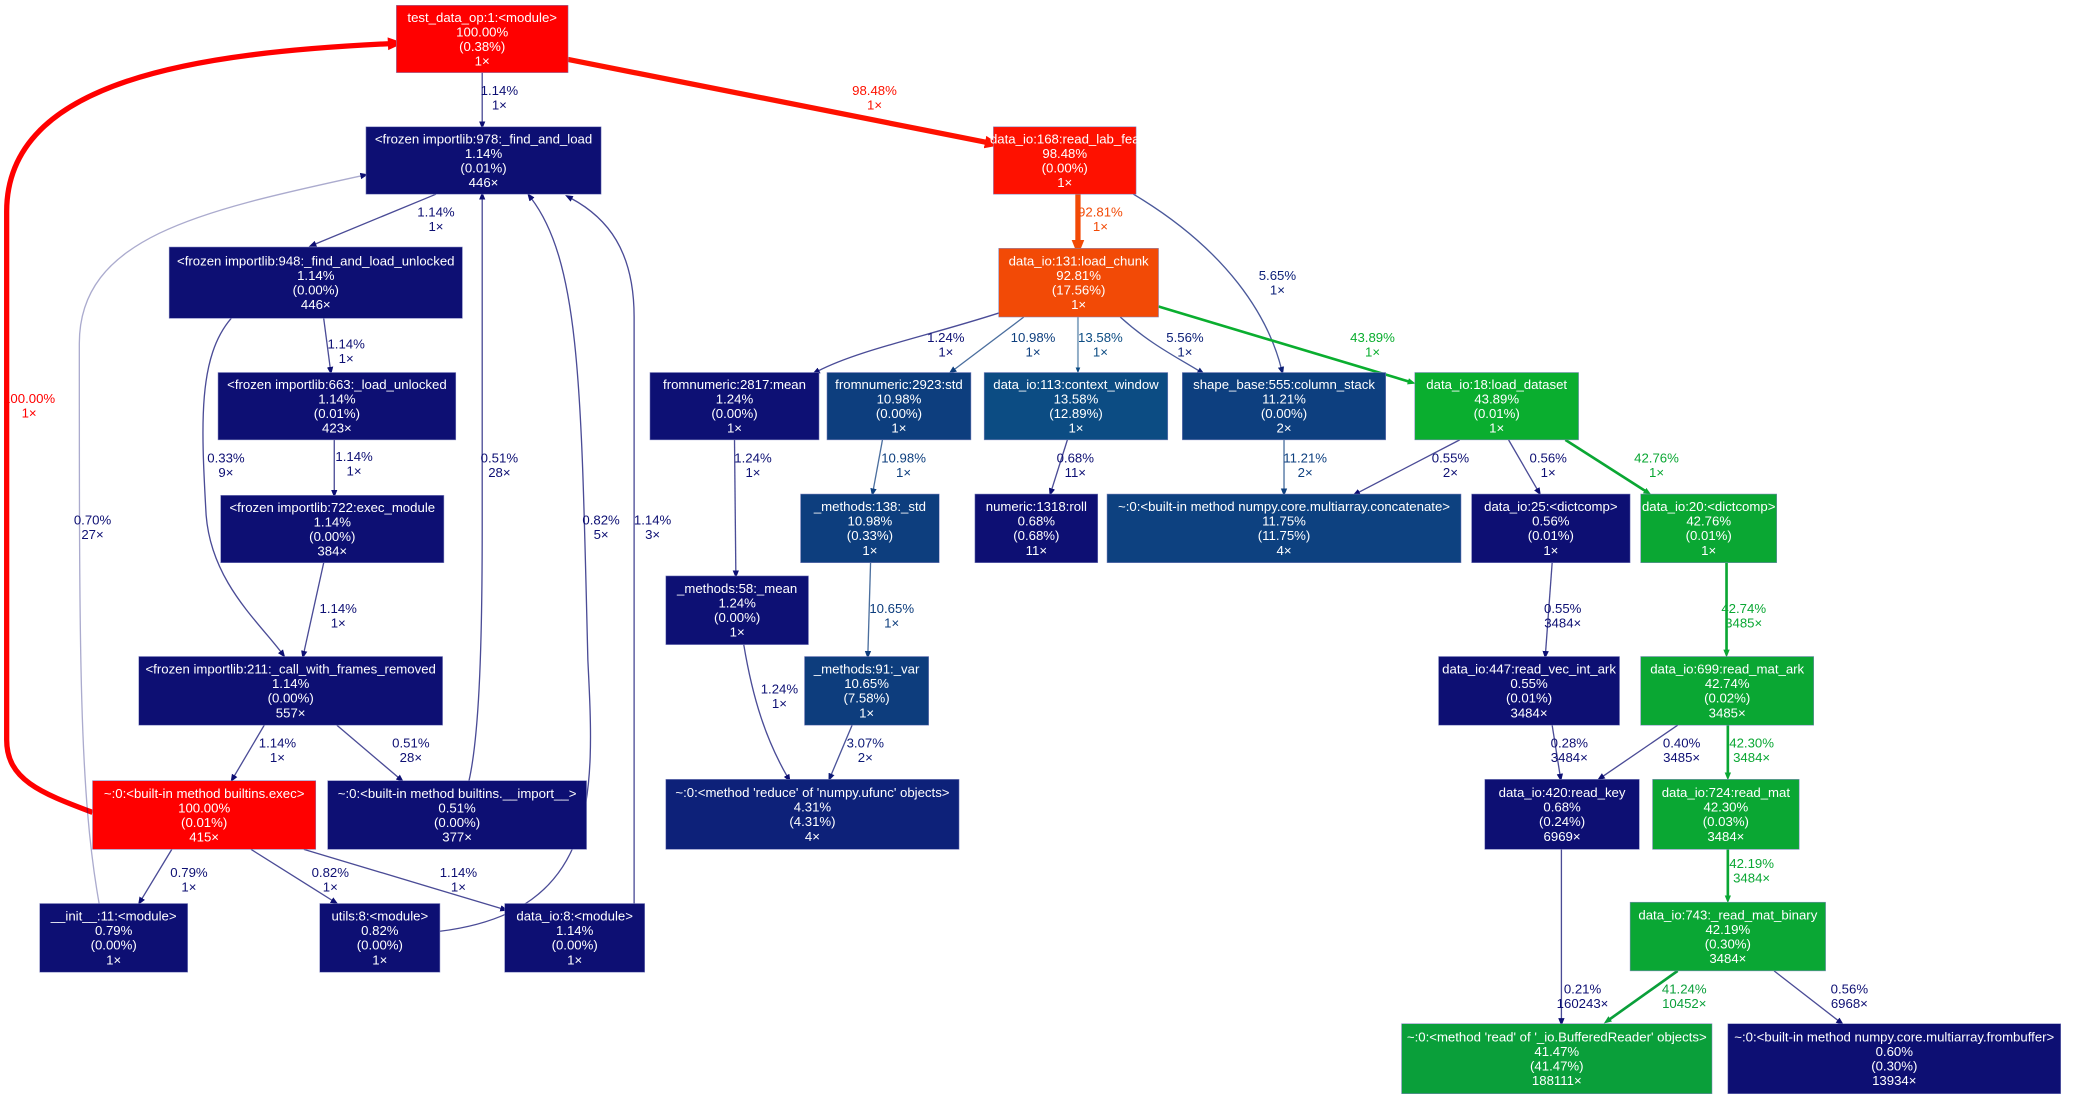  I want to click on node-label: data_io:724:read_mat, so click(1726, 792).